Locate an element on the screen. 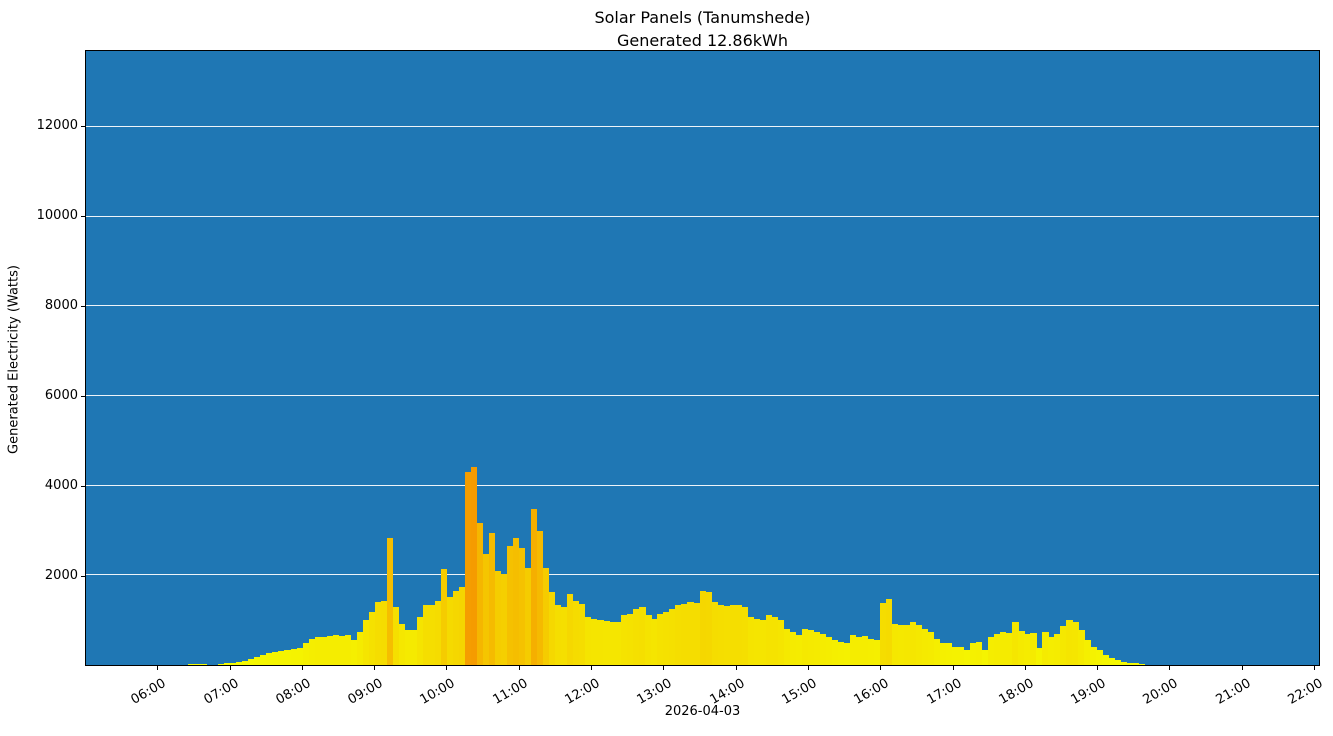 This screenshot has width=1333, height=736. x-tick-label: 19:00 is located at coordinates (1088, 692).